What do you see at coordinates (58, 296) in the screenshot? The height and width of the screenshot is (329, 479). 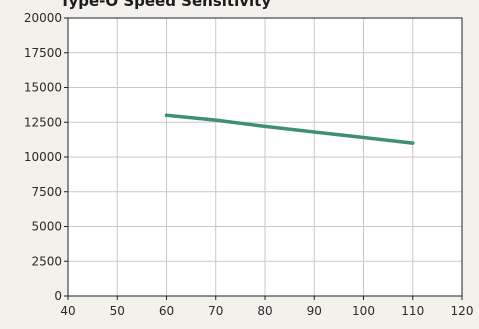 I see `y-tick-label: 0` at bounding box center [58, 296].